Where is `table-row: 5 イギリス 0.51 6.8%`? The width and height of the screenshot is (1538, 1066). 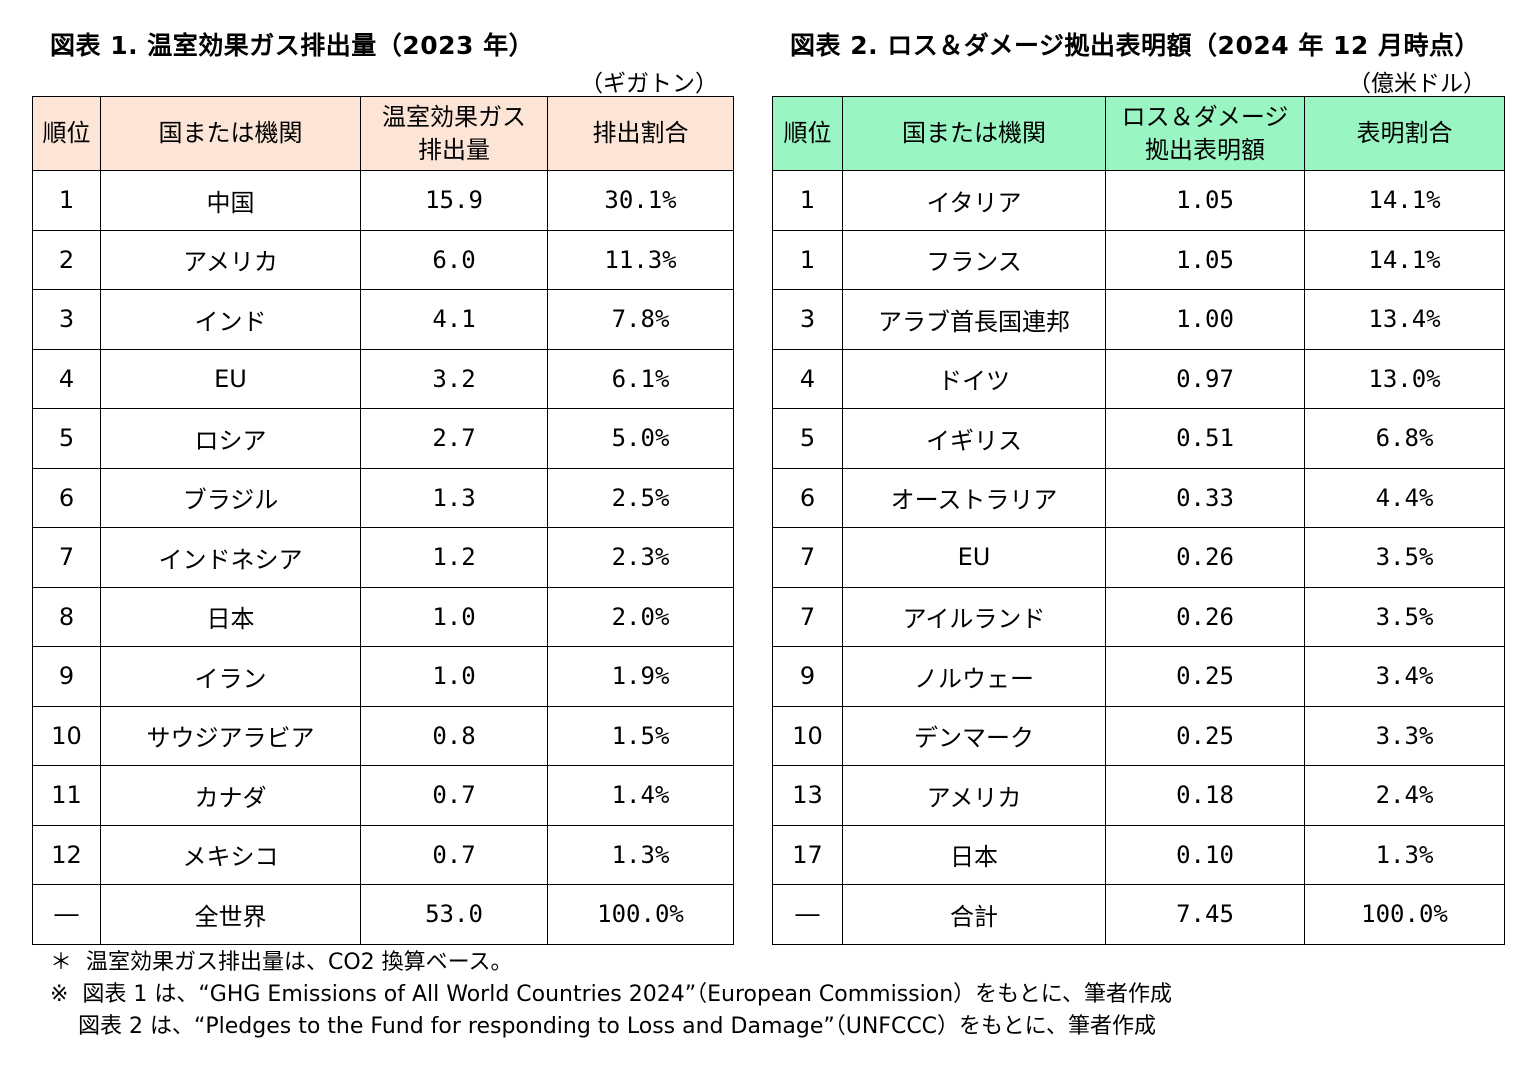 table-row: 5 イギリス 0.51 6.8% is located at coordinates (1138, 438).